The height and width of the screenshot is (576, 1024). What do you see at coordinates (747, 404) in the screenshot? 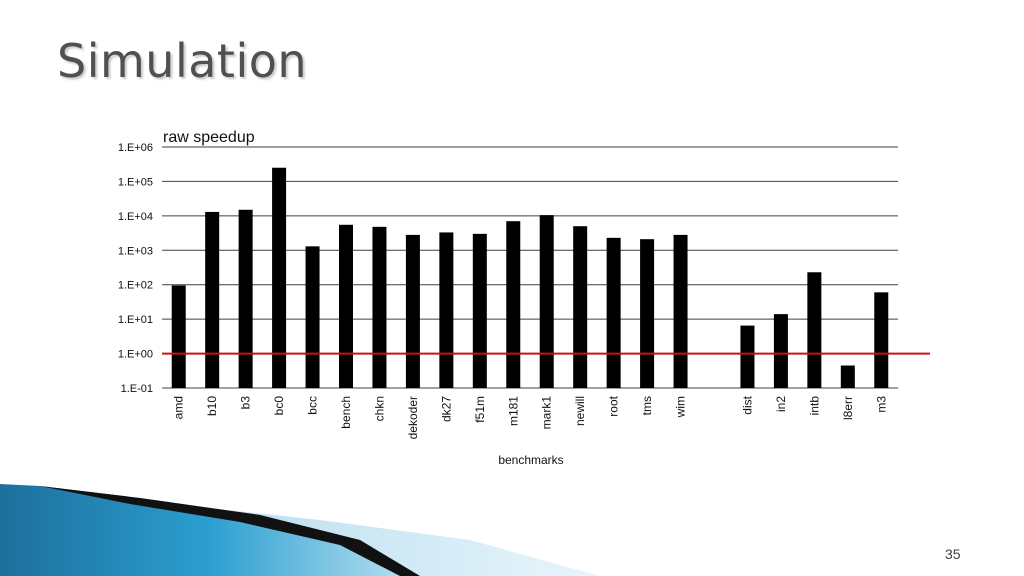
I see `x-tick-label: dist` at bounding box center [747, 404].